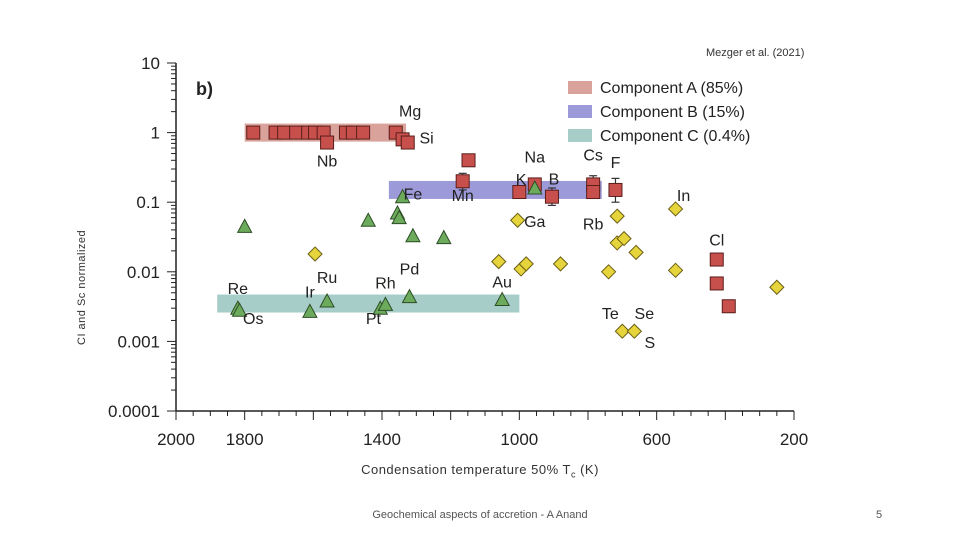 The image size is (960, 540). What do you see at coordinates (554, 180) in the screenshot?
I see `element-label: B` at bounding box center [554, 180].